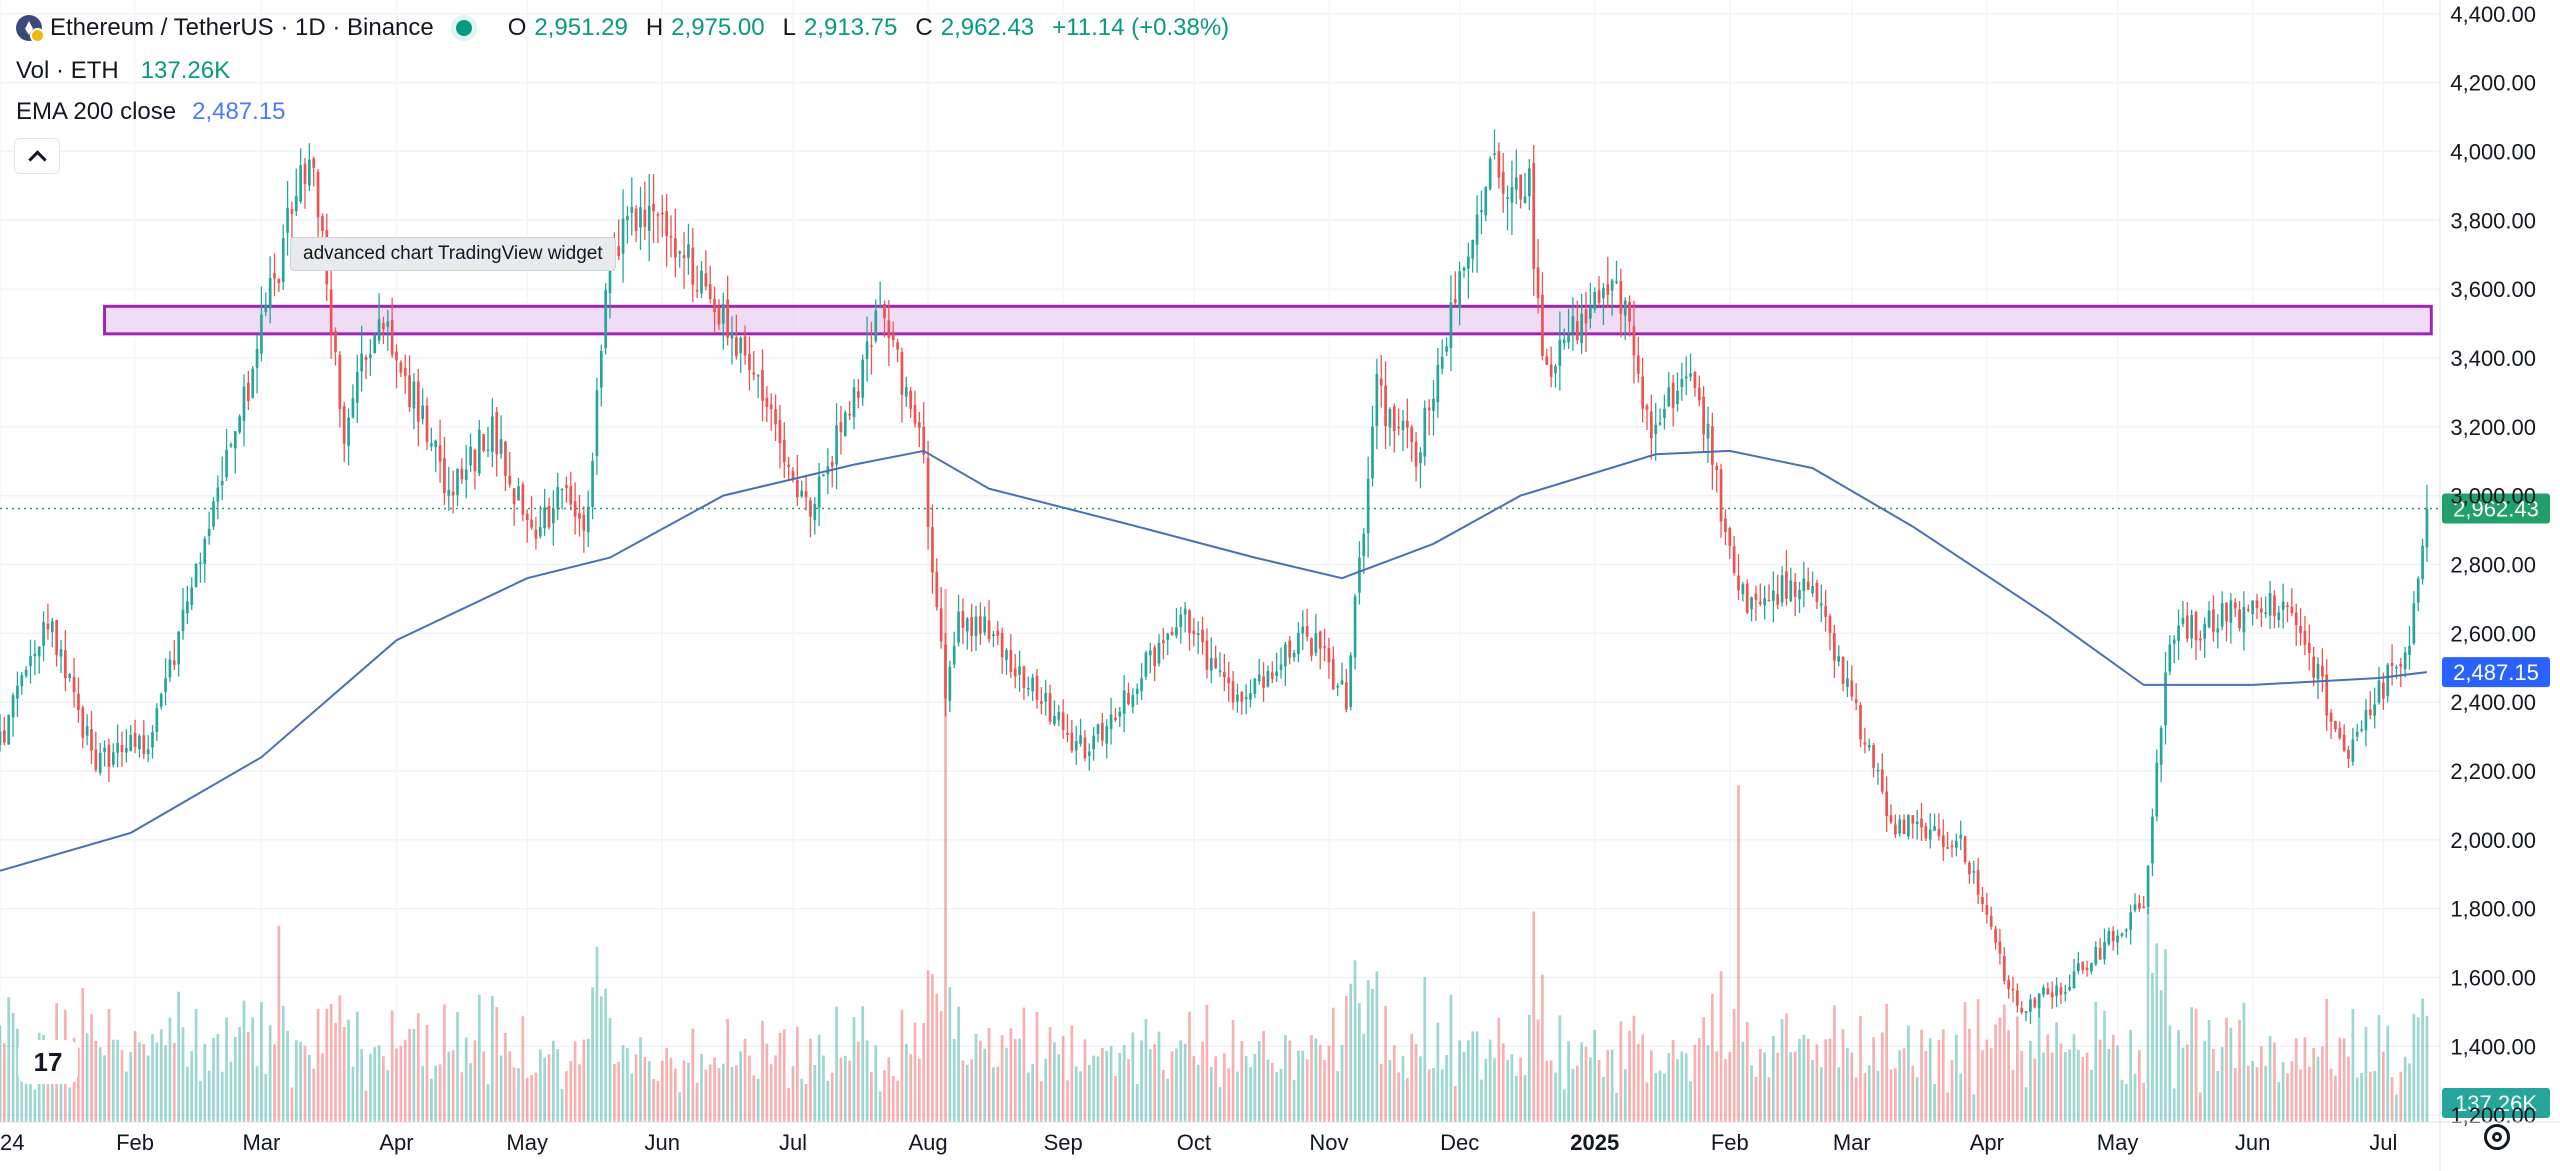 This screenshot has height=1171, width=2560. I want to click on collapse-legend-button, so click(37, 156).